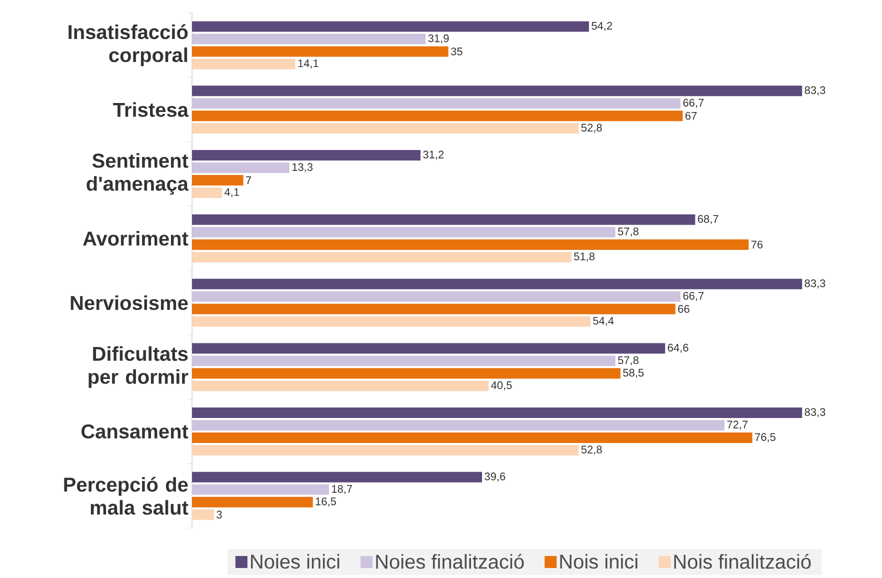 The width and height of the screenshot is (882, 578). I want to click on data-label: 76, so click(757, 244).